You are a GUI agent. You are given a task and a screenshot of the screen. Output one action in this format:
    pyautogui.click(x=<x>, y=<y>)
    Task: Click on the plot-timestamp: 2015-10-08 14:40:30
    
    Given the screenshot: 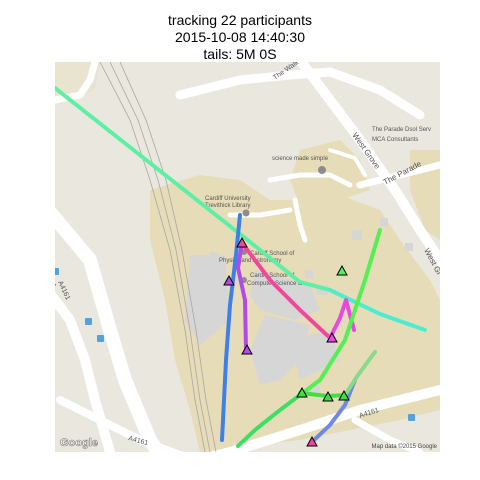 What is the action you would take?
    pyautogui.click(x=240, y=37)
    